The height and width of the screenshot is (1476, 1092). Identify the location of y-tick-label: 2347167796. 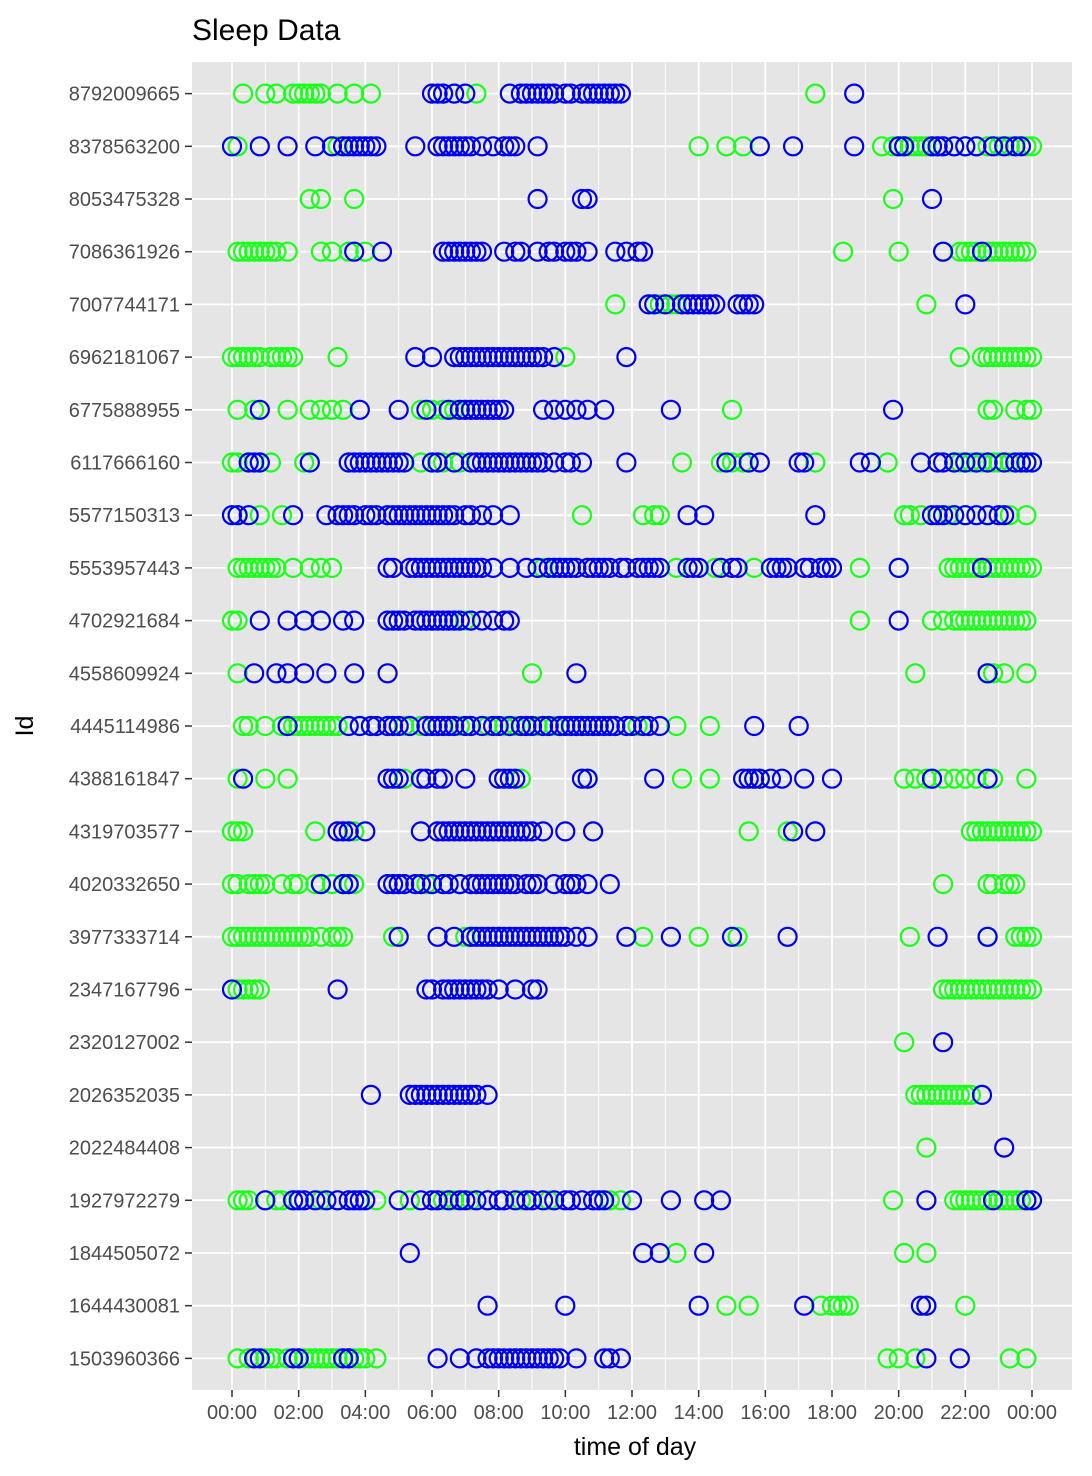
(124, 990).